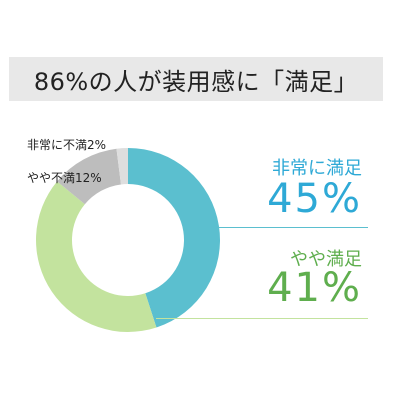 The width and height of the screenshot is (400, 400). What do you see at coordinates (293, 227) in the screenshot?
I see `leader-line-very-satisfied` at bounding box center [293, 227].